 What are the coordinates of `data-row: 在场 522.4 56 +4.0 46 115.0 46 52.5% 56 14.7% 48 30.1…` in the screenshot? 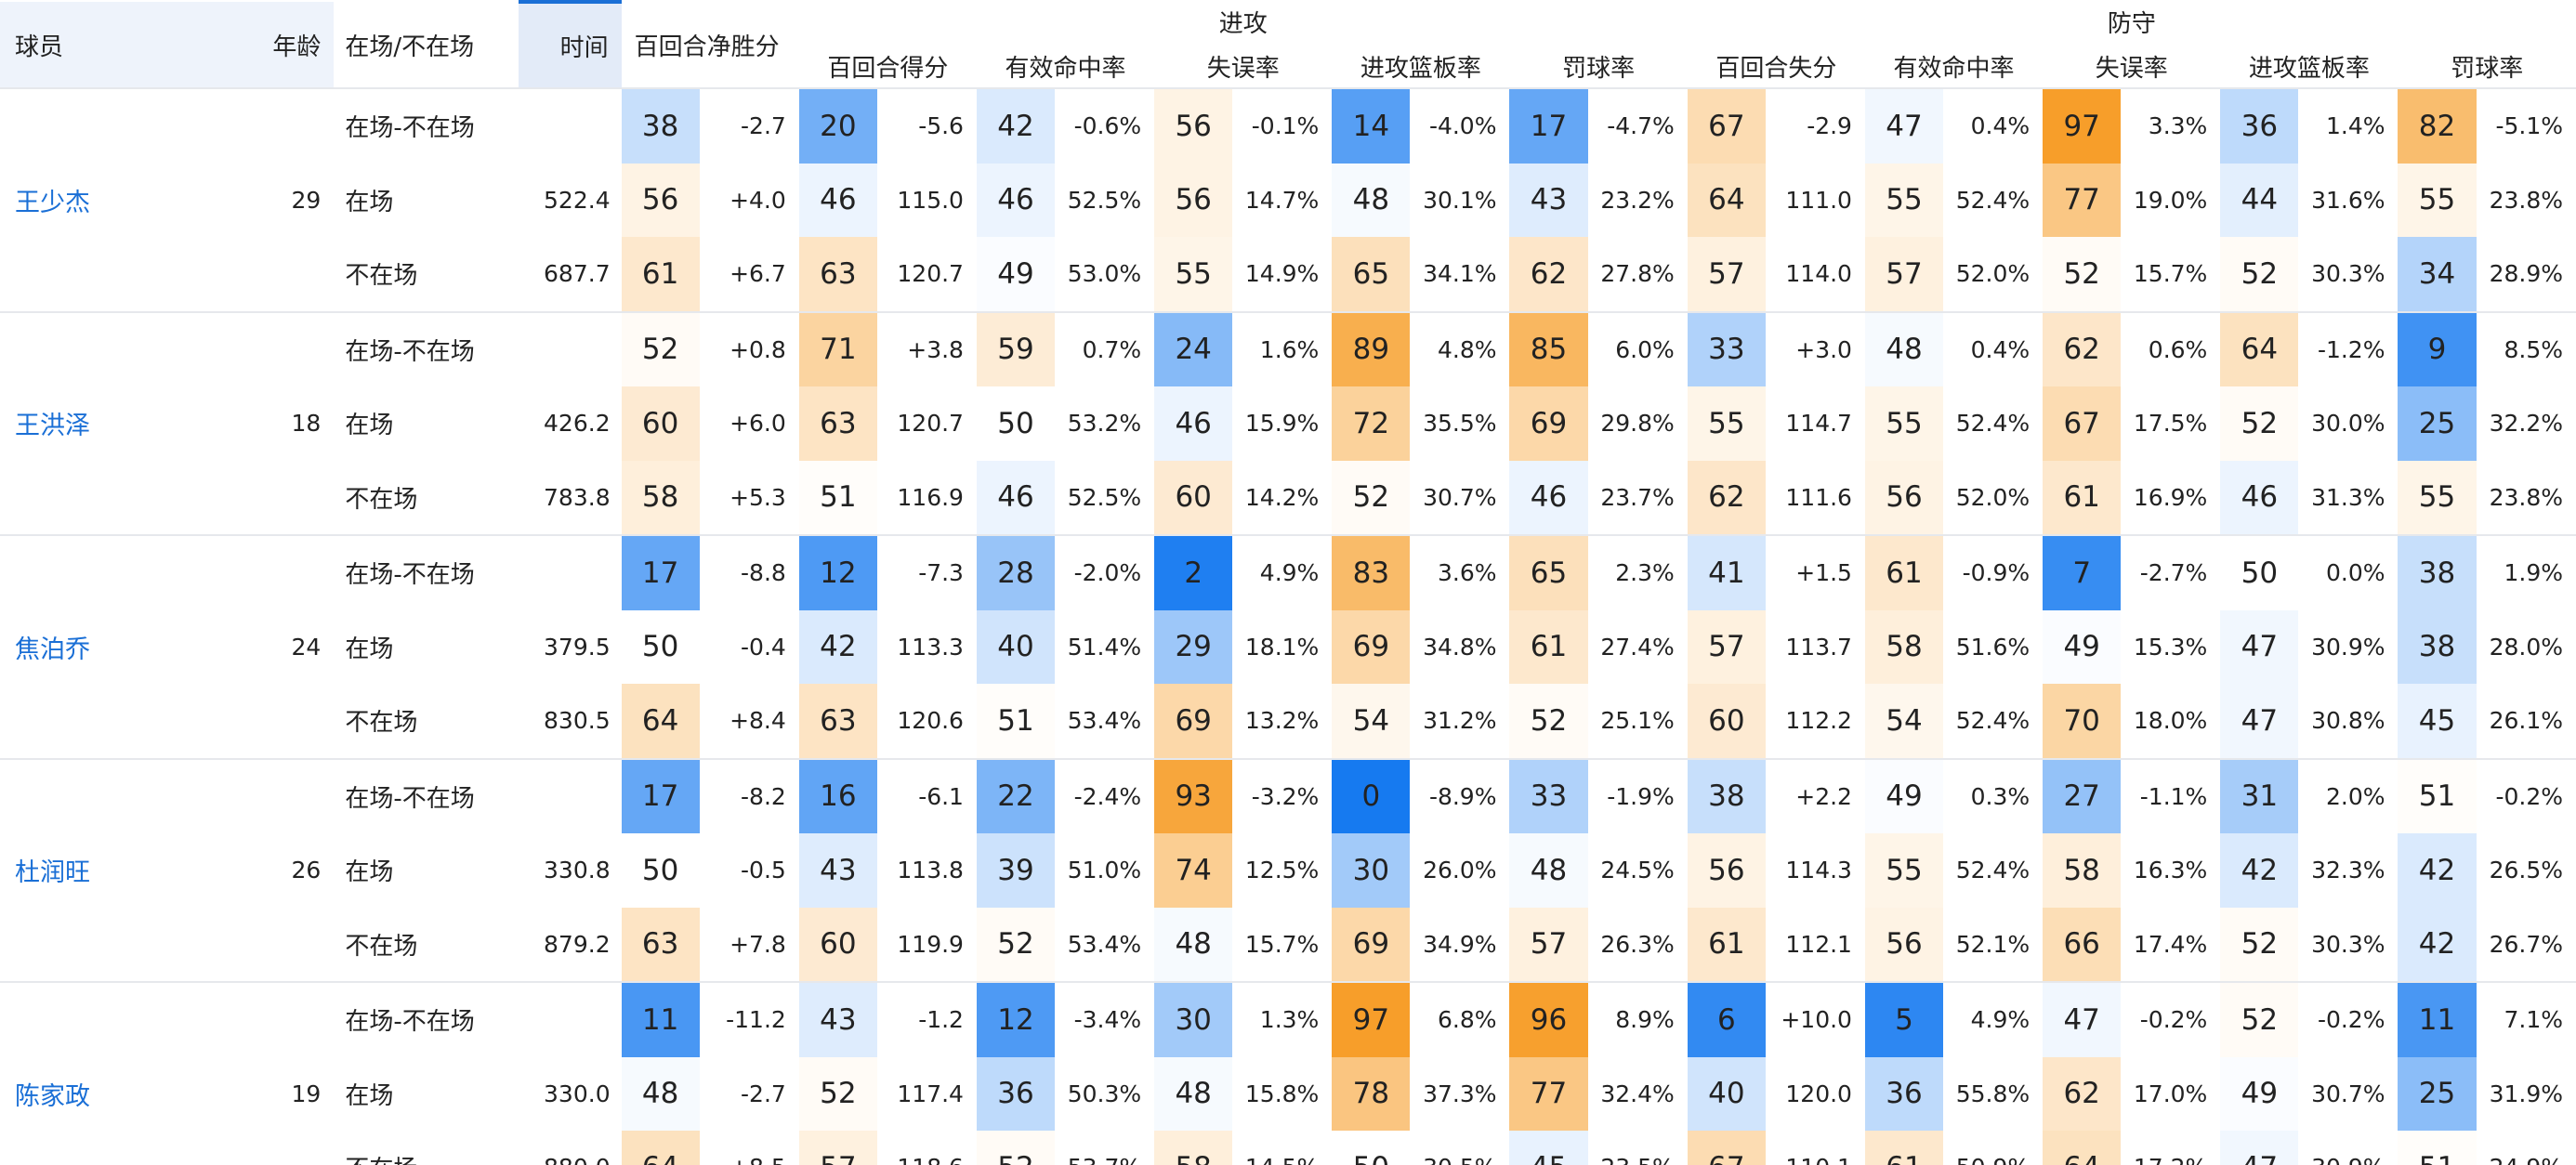 It's located at (1288, 200).